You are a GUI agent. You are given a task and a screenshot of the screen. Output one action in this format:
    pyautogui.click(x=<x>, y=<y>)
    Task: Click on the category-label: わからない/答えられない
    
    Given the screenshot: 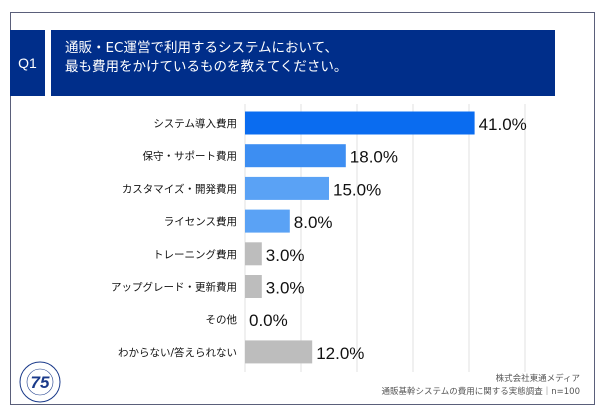 What is the action you would take?
    pyautogui.click(x=177, y=352)
    